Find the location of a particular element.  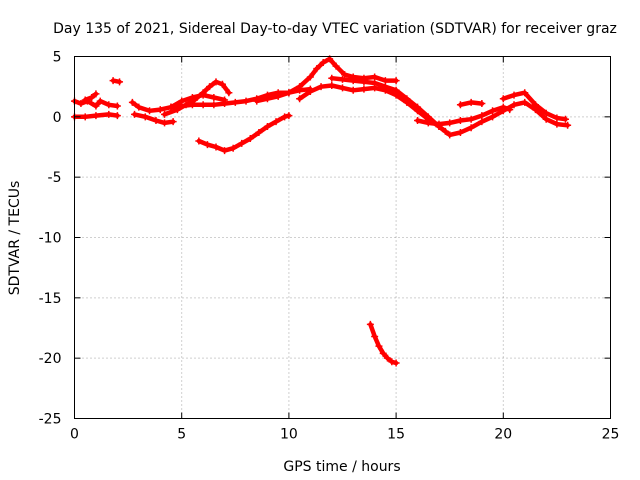

y-tick-label: -10 is located at coordinates (50, 239).